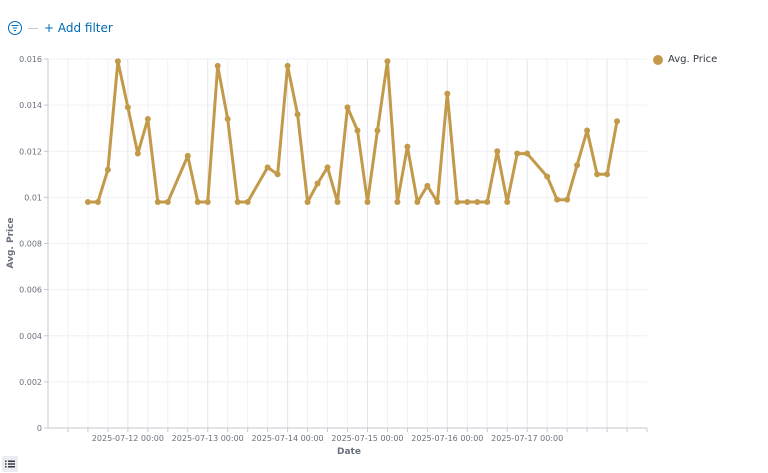 The width and height of the screenshot is (768, 473). What do you see at coordinates (11, 242) in the screenshot?
I see `y-axis-label: Avg. Price` at bounding box center [11, 242].